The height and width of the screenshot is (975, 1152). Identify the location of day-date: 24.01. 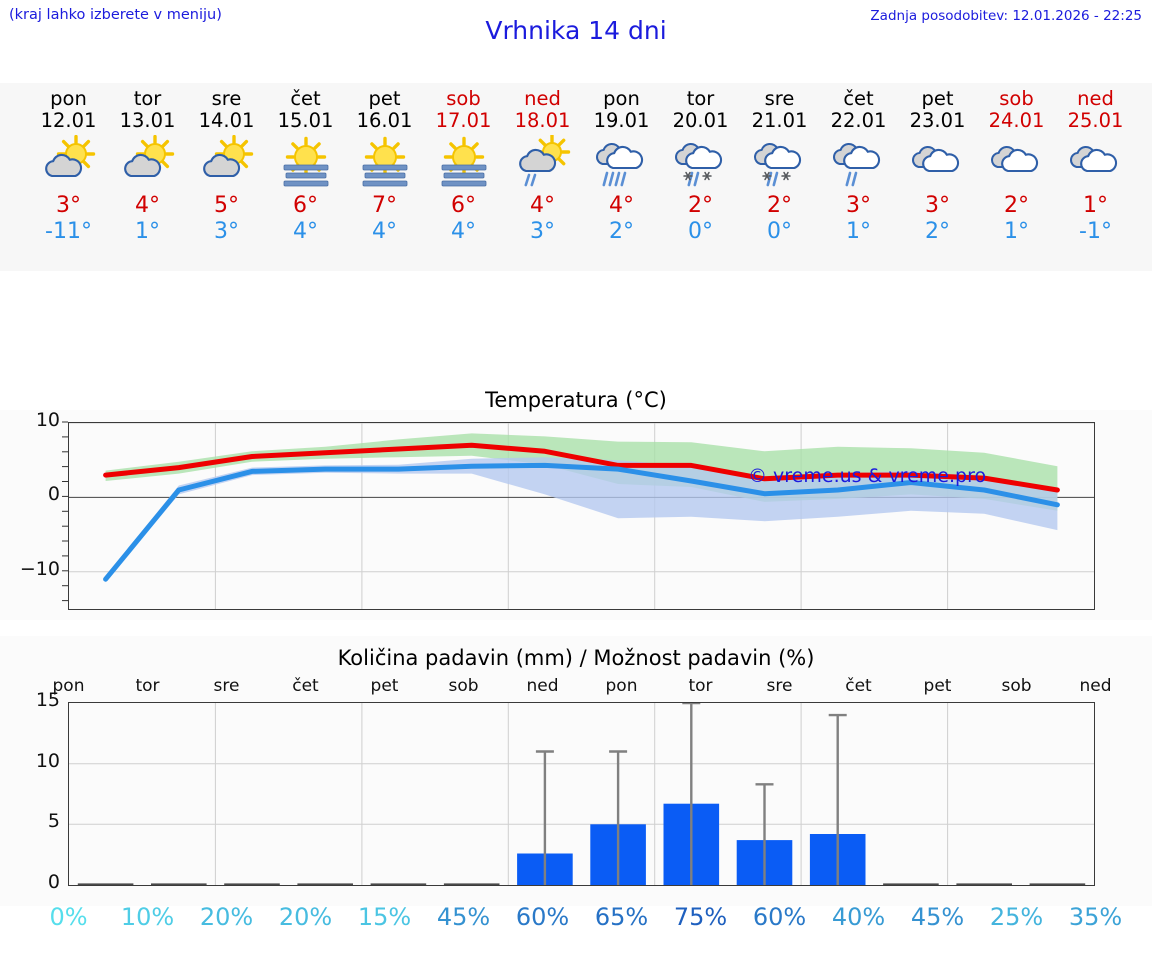
(1016, 120).